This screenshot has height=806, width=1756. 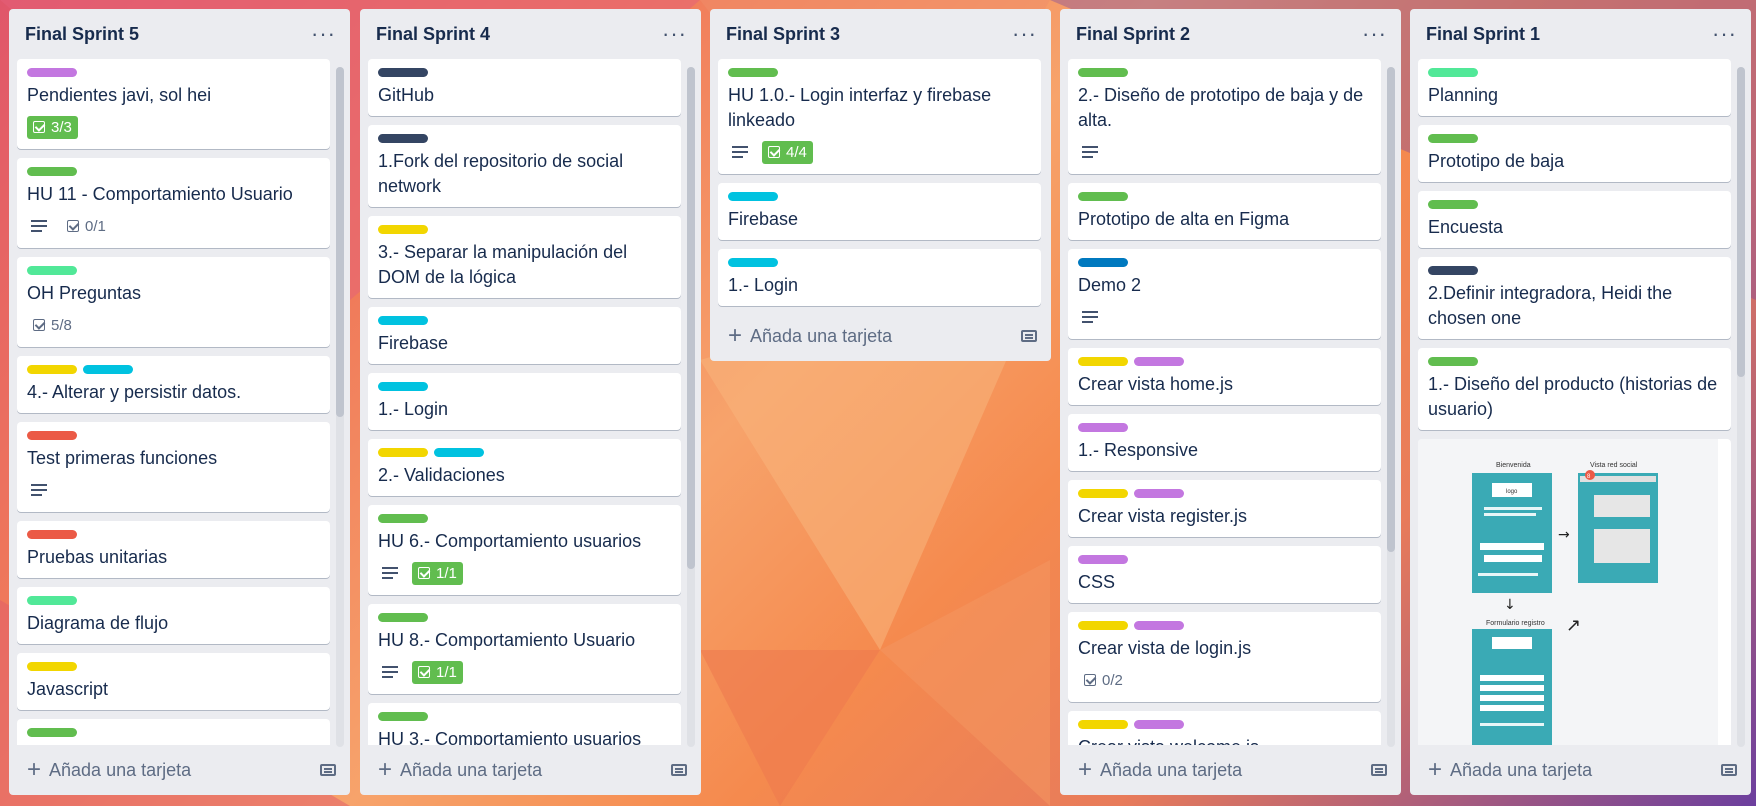 I want to click on card: Pendientes javi, sol hei 3/3, so click(x=173, y=104).